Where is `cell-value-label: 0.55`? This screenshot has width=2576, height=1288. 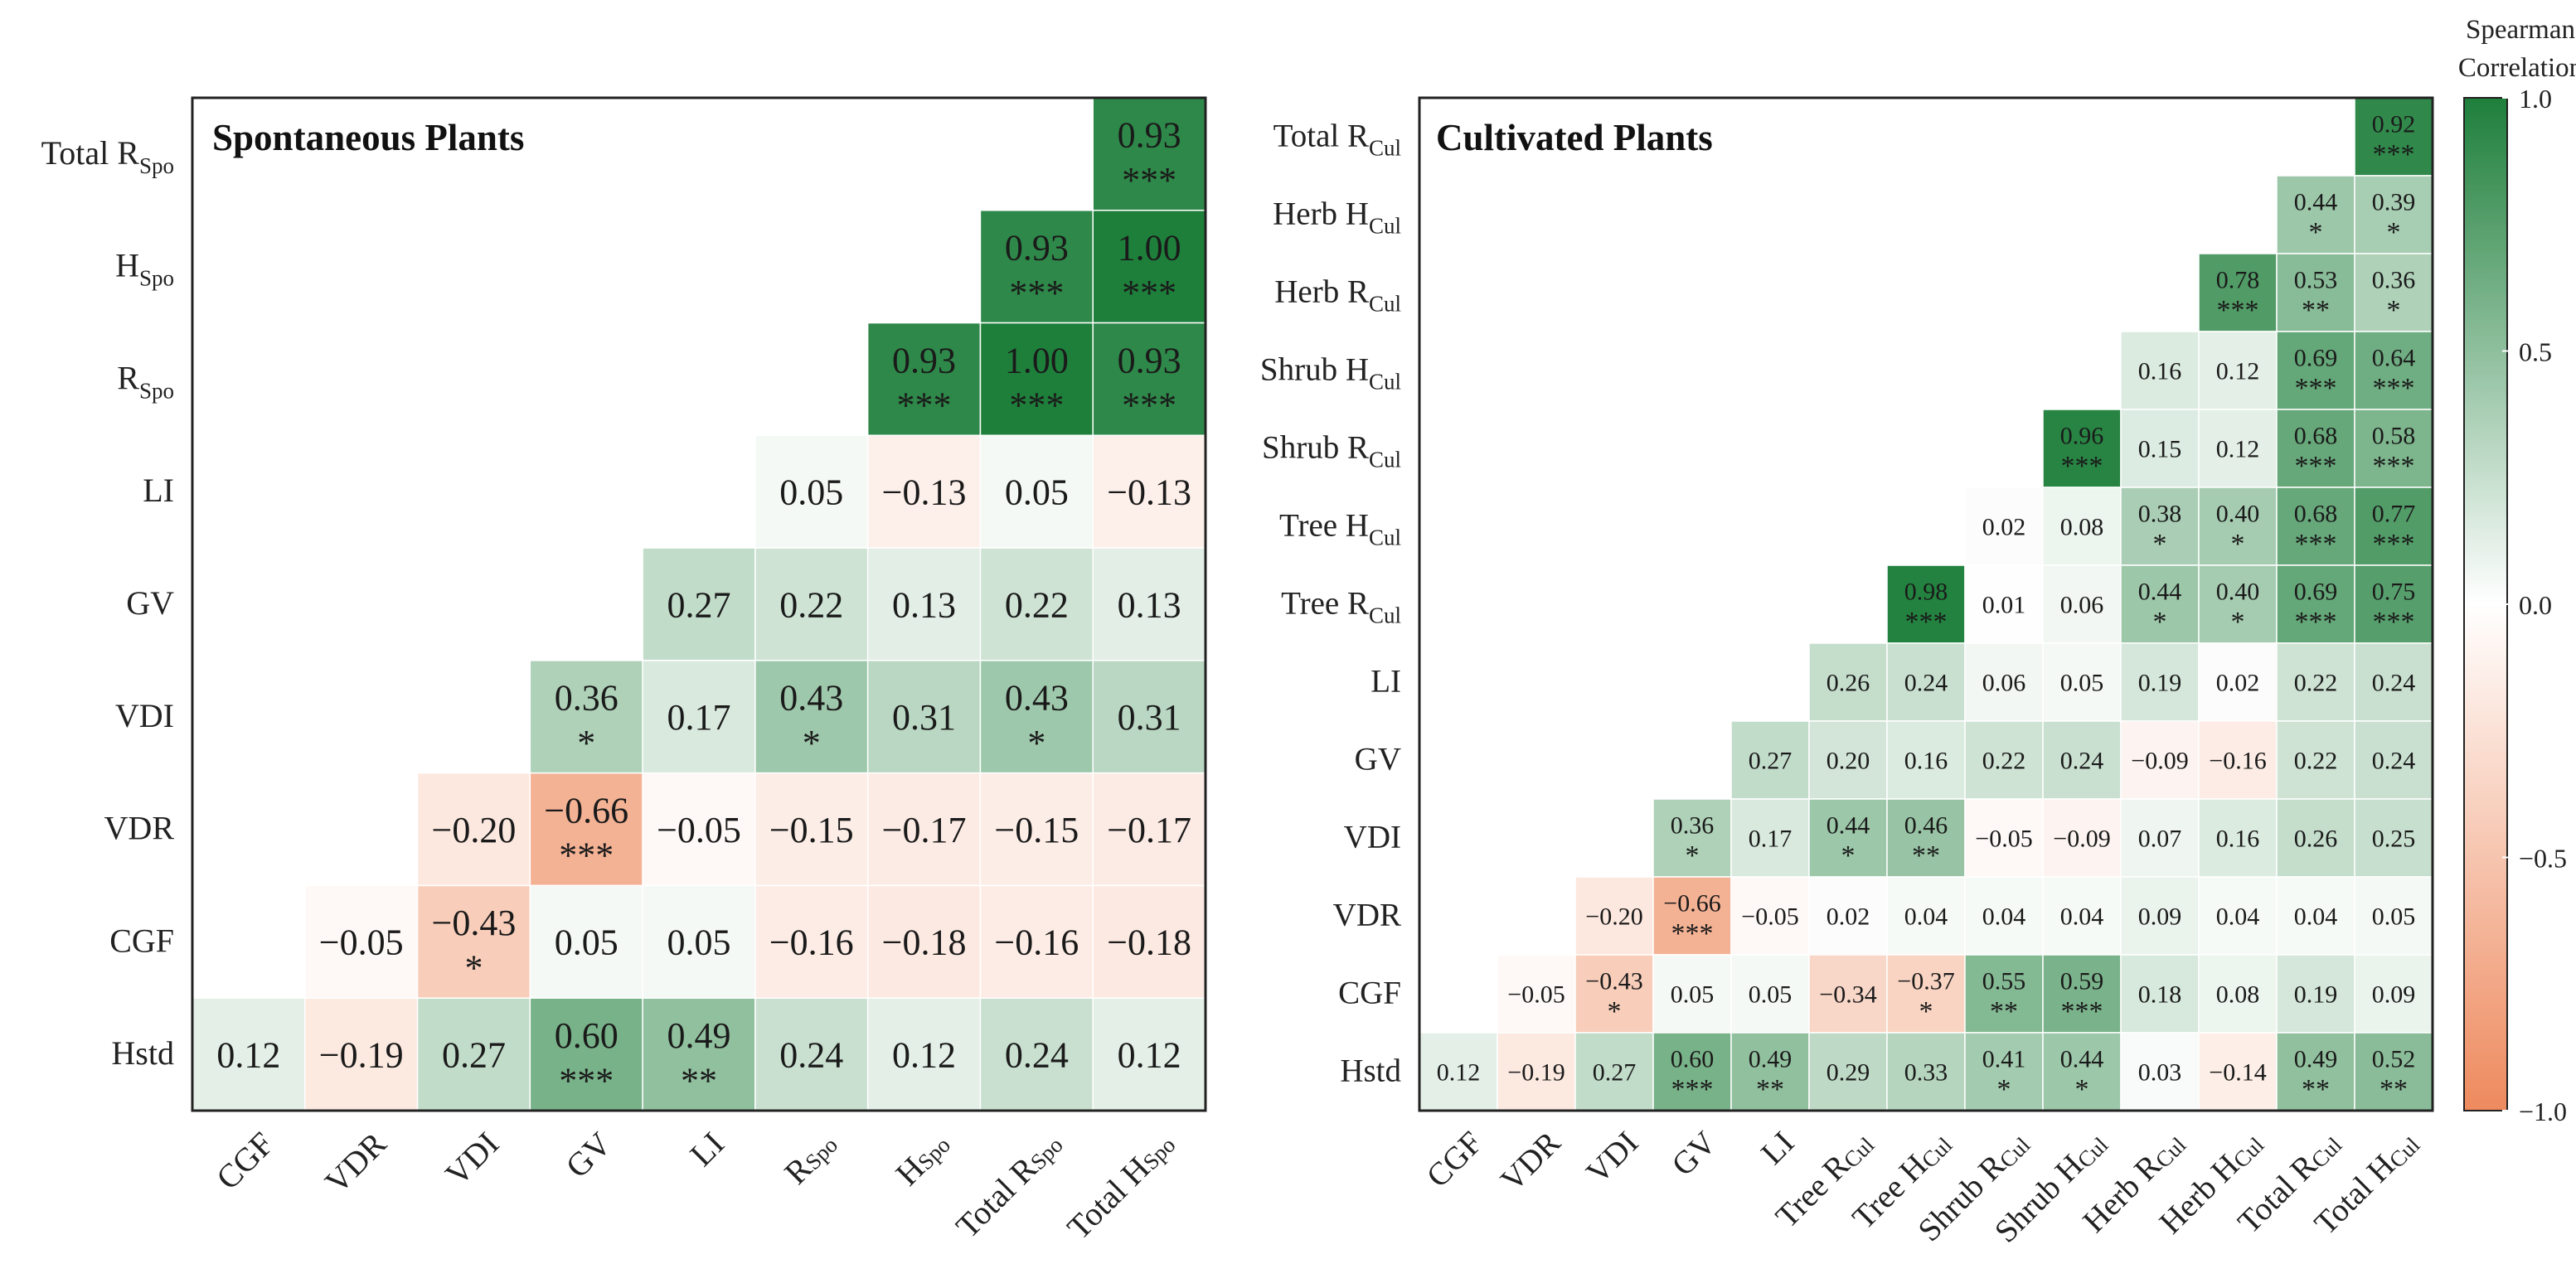
cell-value-label: 0.55 is located at coordinates (2004, 981).